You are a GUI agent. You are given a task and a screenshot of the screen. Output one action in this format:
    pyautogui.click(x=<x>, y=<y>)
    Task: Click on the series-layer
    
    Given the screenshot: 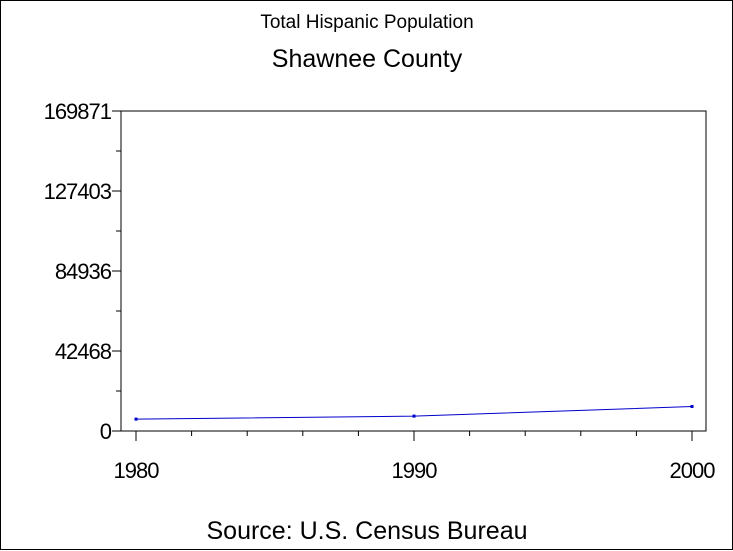 What is the action you would take?
    pyautogui.click(x=414, y=413)
    